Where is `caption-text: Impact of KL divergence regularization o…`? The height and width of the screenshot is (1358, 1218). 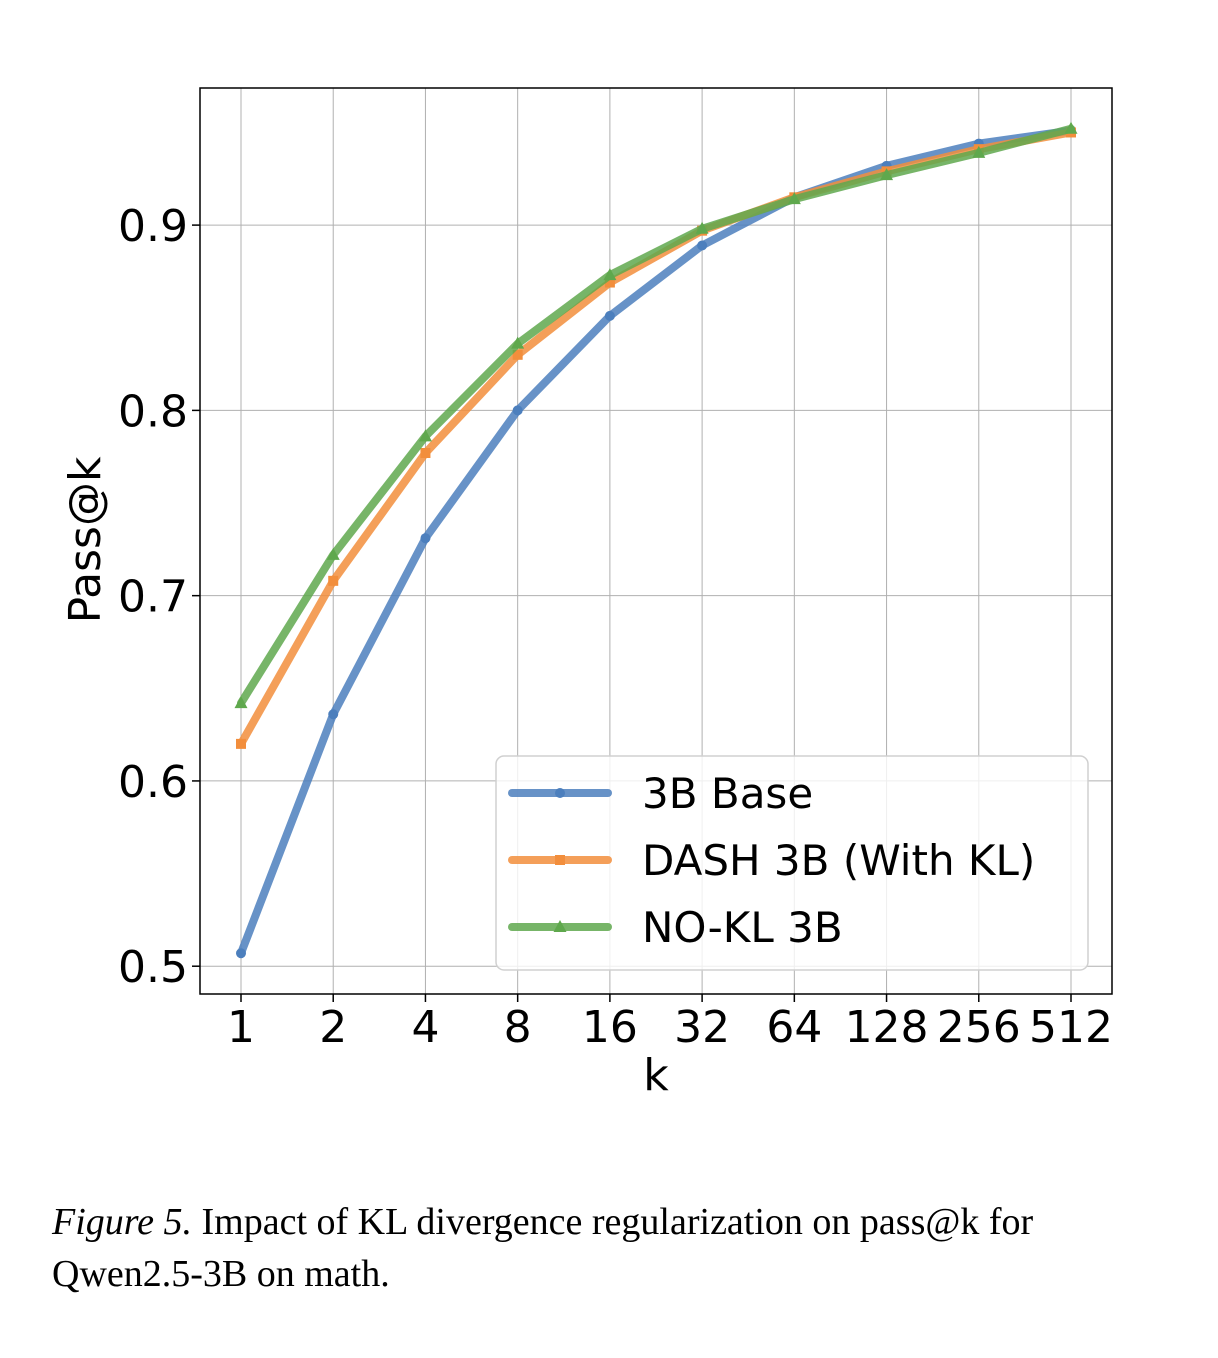
caption-text: Impact of KL divergence regularization o… is located at coordinates (543, 1248).